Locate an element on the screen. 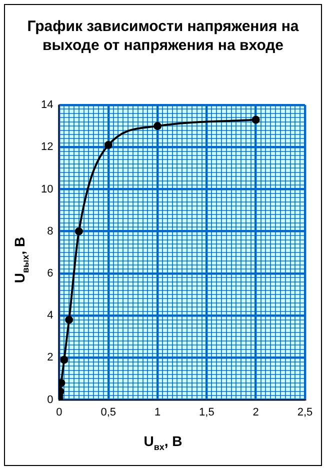  y-tick-label: 8 is located at coordinates (50, 231).